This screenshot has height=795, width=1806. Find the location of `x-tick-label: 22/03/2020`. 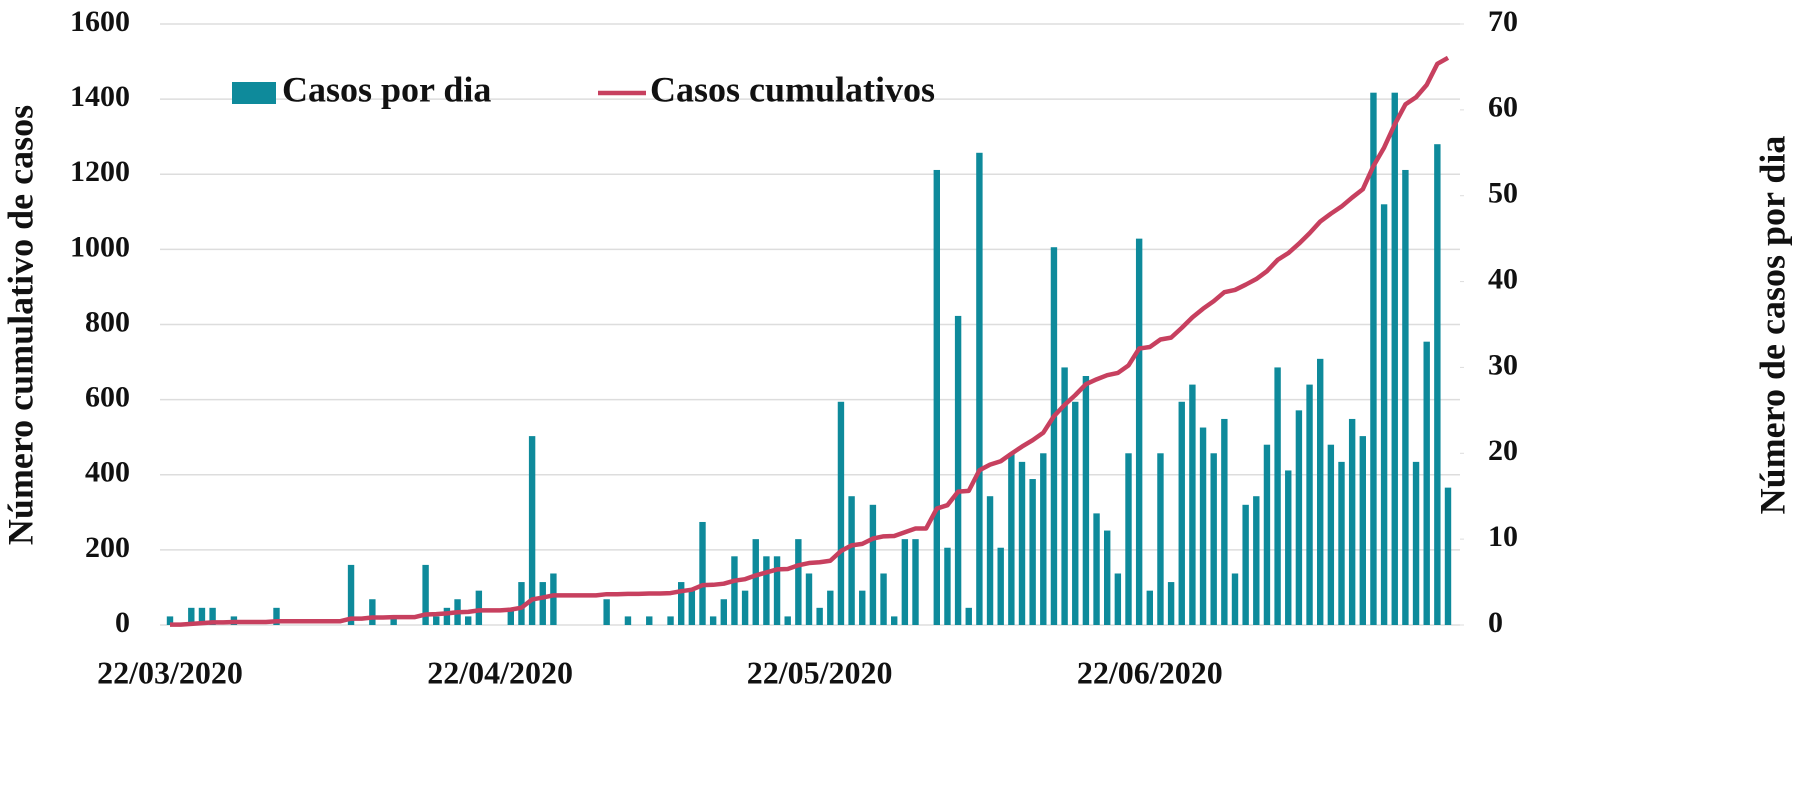

x-tick-label: 22/03/2020 is located at coordinates (170, 672).